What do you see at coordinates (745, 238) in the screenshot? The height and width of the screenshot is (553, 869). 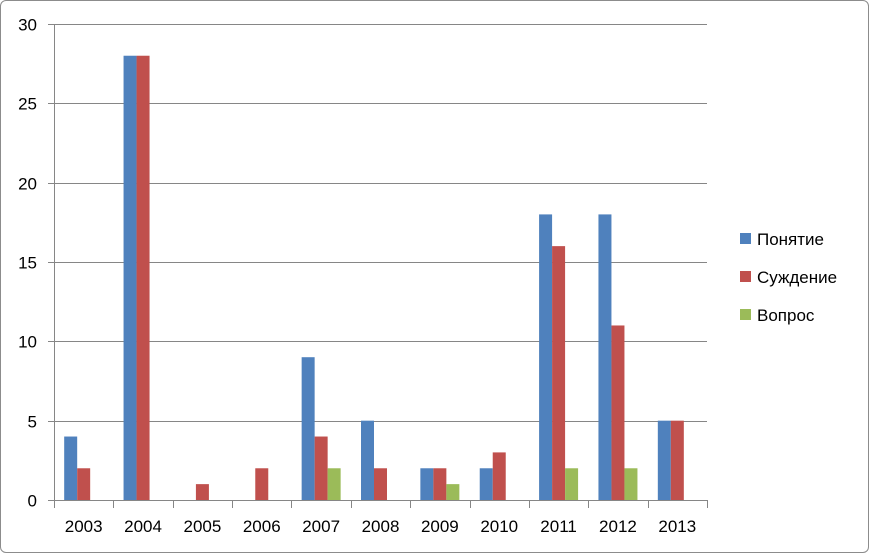 I see `legend-swatch-понятие` at bounding box center [745, 238].